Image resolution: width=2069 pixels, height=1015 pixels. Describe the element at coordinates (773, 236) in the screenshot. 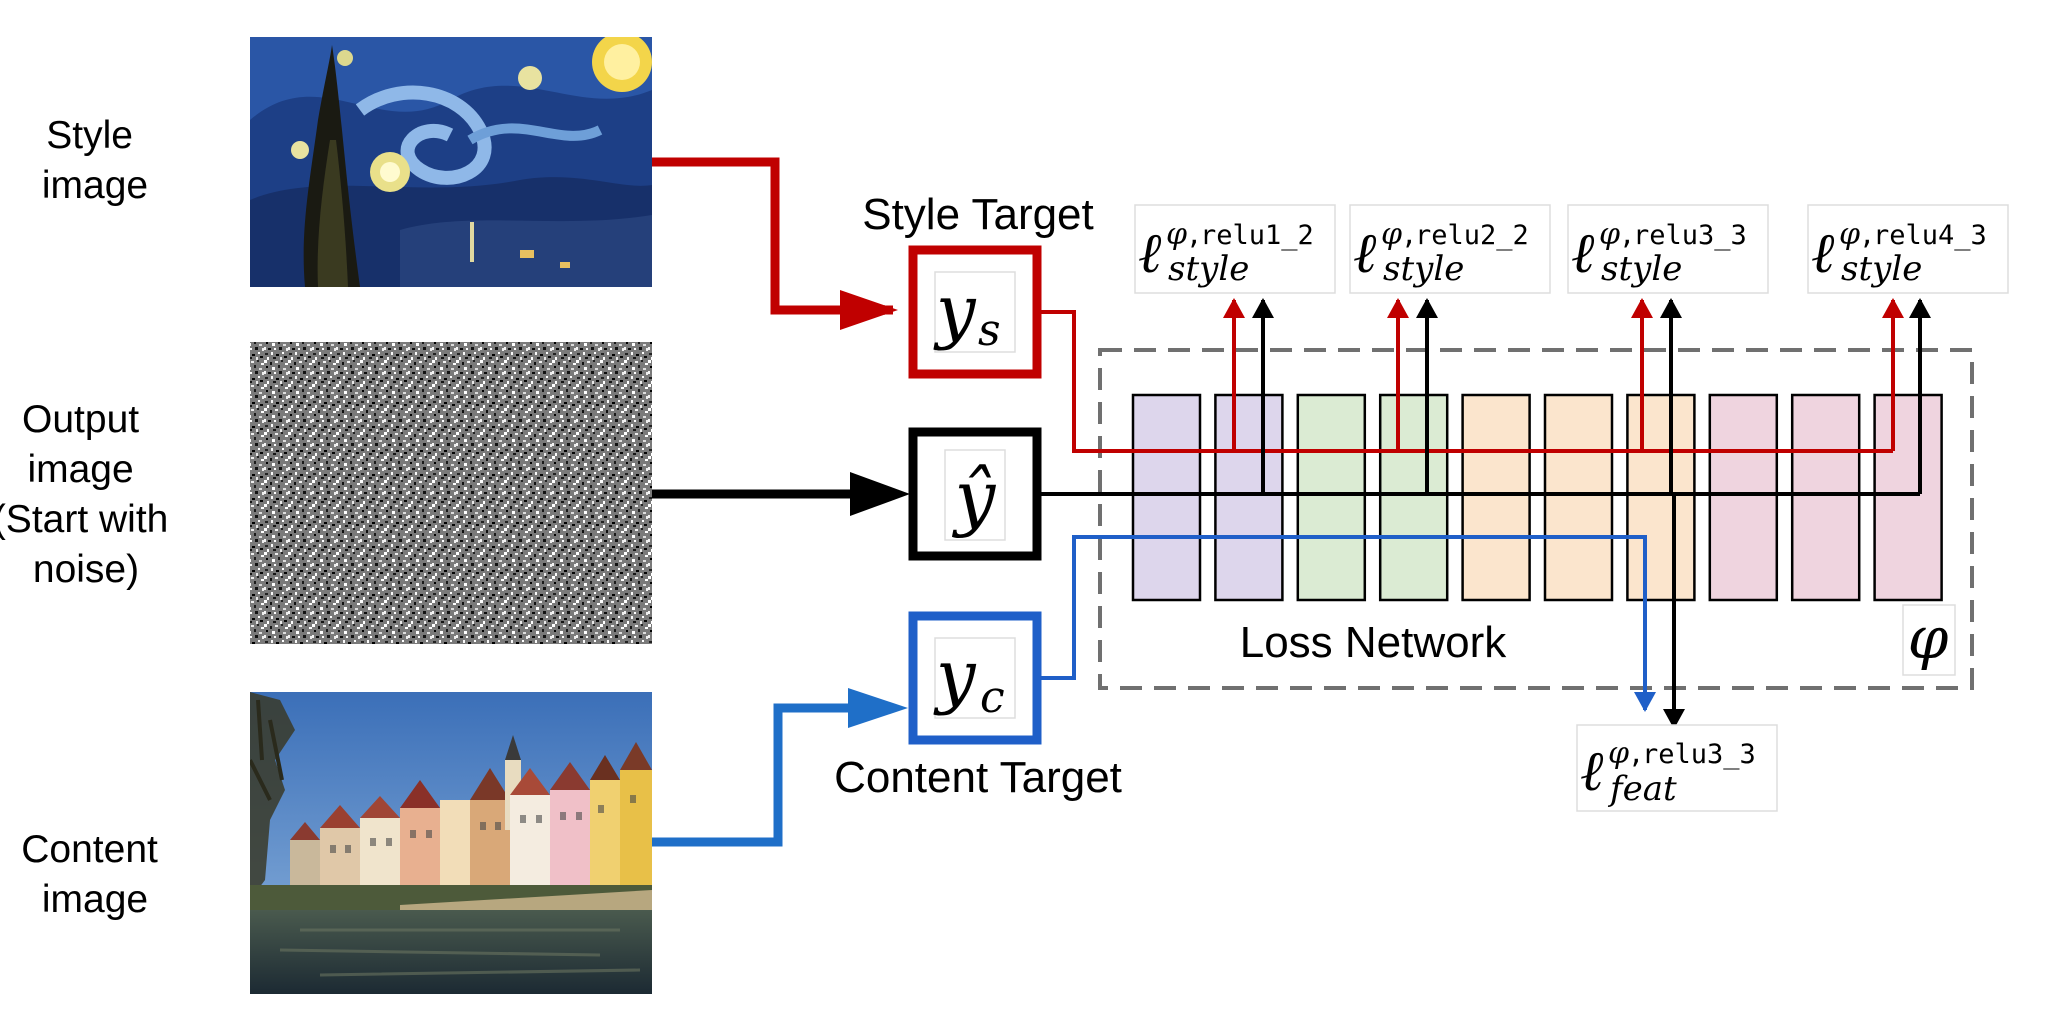

I see `style-image-arrow` at that location.